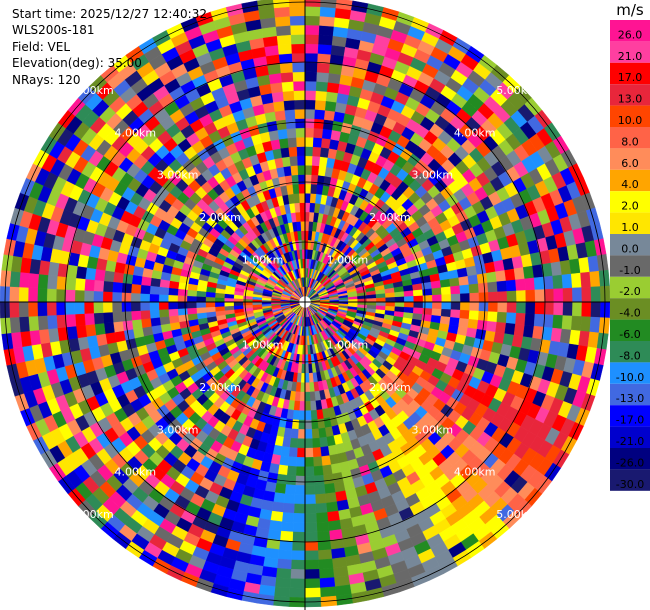  I want to click on colorbar-tick-label: 2.0, so click(630, 206).